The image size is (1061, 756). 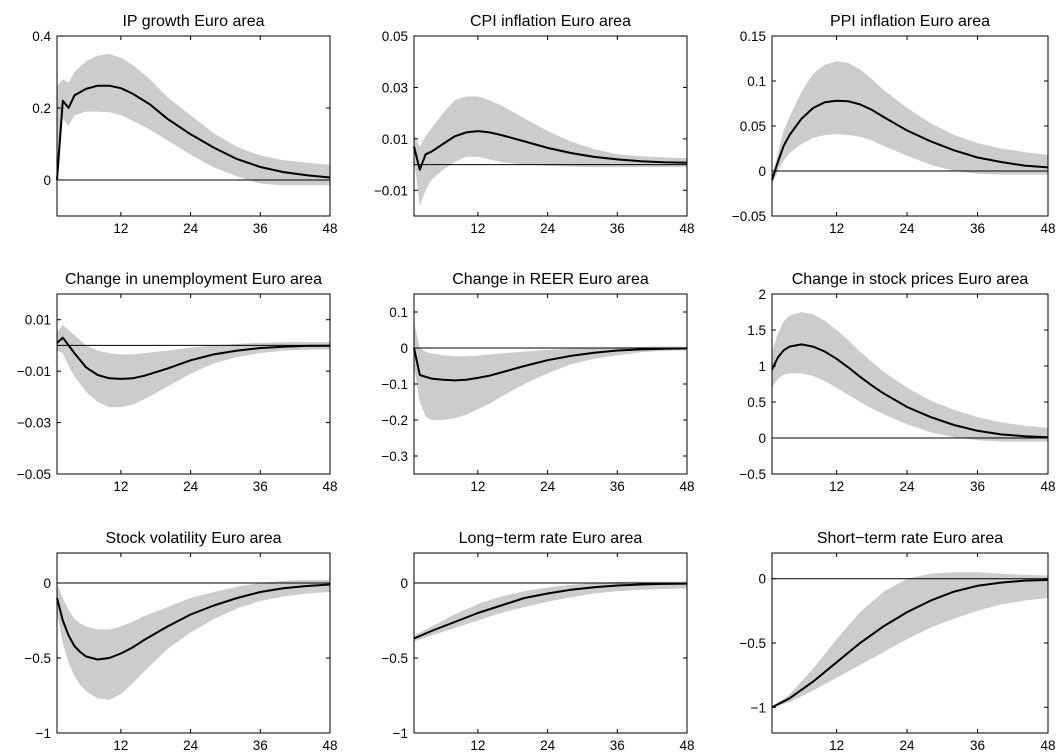 I want to click on panel-title: Short−term rate Euro area, so click(x=910, y=538).